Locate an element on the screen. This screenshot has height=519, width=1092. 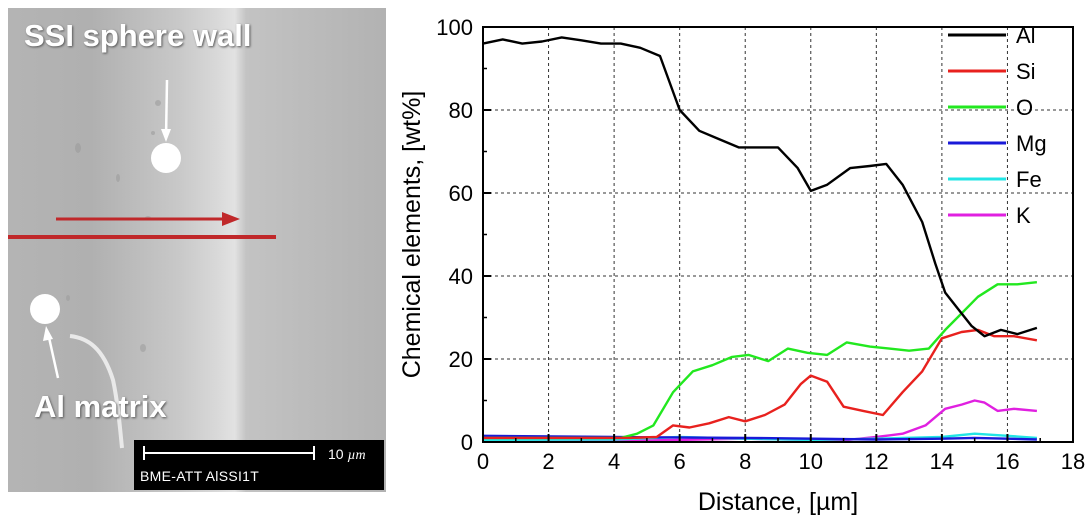
legend: Al Si O Mg Fe K is located at coordinates (997, 125).